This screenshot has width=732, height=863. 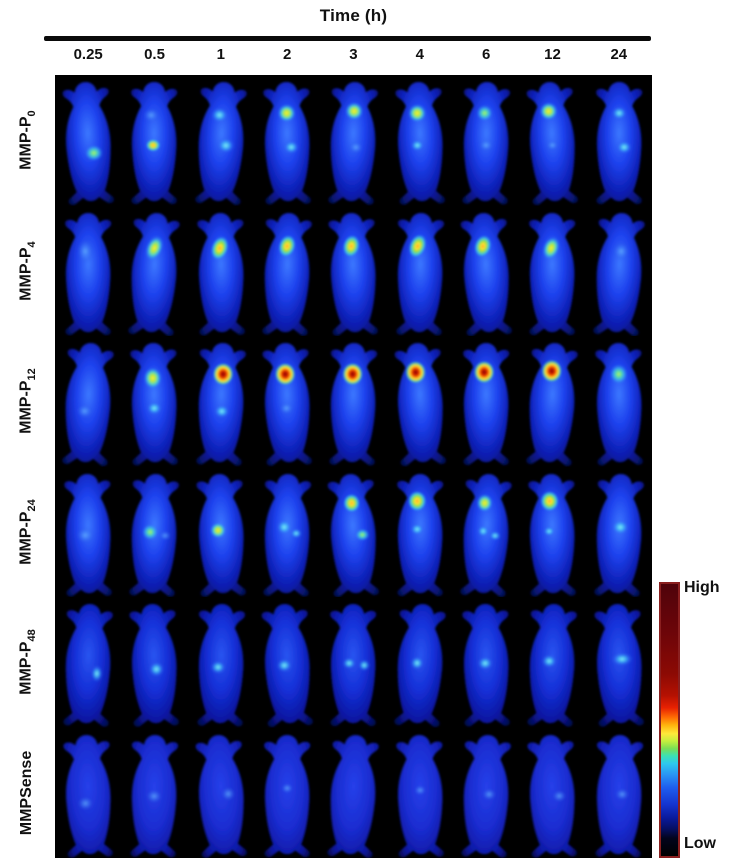 I want to click on time-tick-label: 0.25, so click(x=88, y=54).